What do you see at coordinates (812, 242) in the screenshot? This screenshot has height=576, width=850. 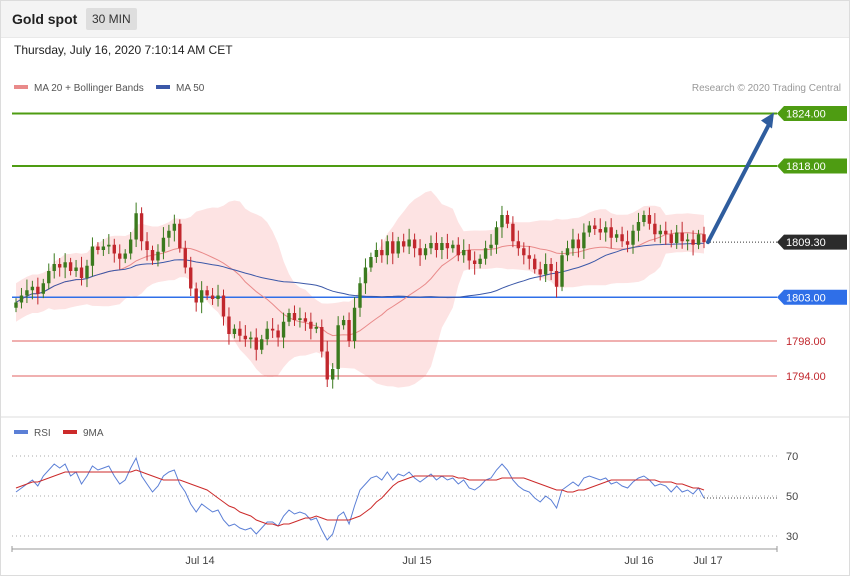 I see `current-price-tag` at bounding box center [812, 242].